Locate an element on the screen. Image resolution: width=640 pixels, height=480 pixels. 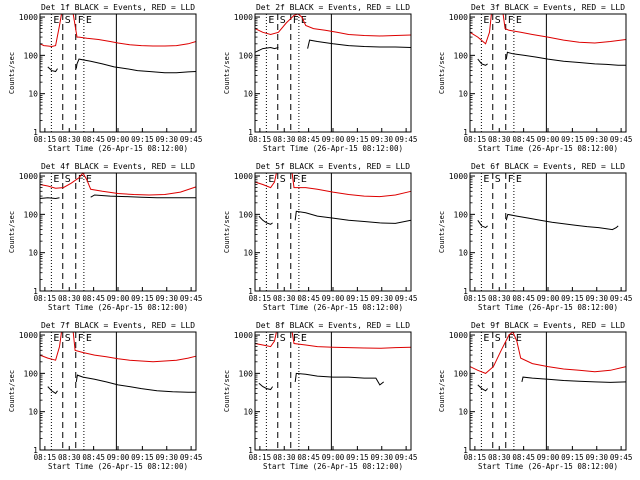
panel-title: Det 7f BLACK = Events, RED = LLD is located at coordinates (118, 325).